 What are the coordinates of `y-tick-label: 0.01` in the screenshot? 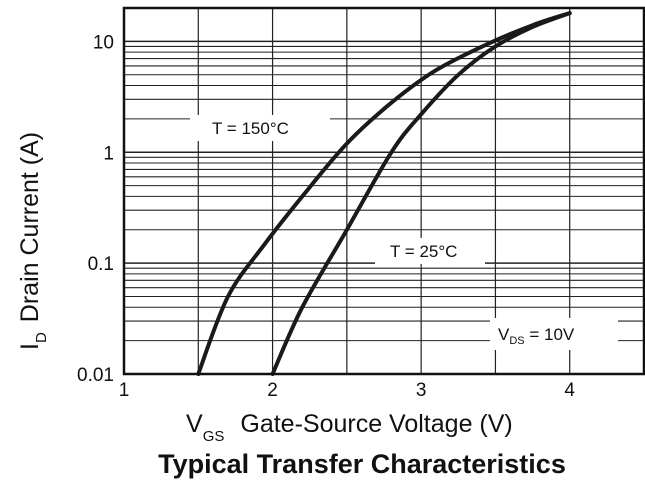 It's located at (95, 375).